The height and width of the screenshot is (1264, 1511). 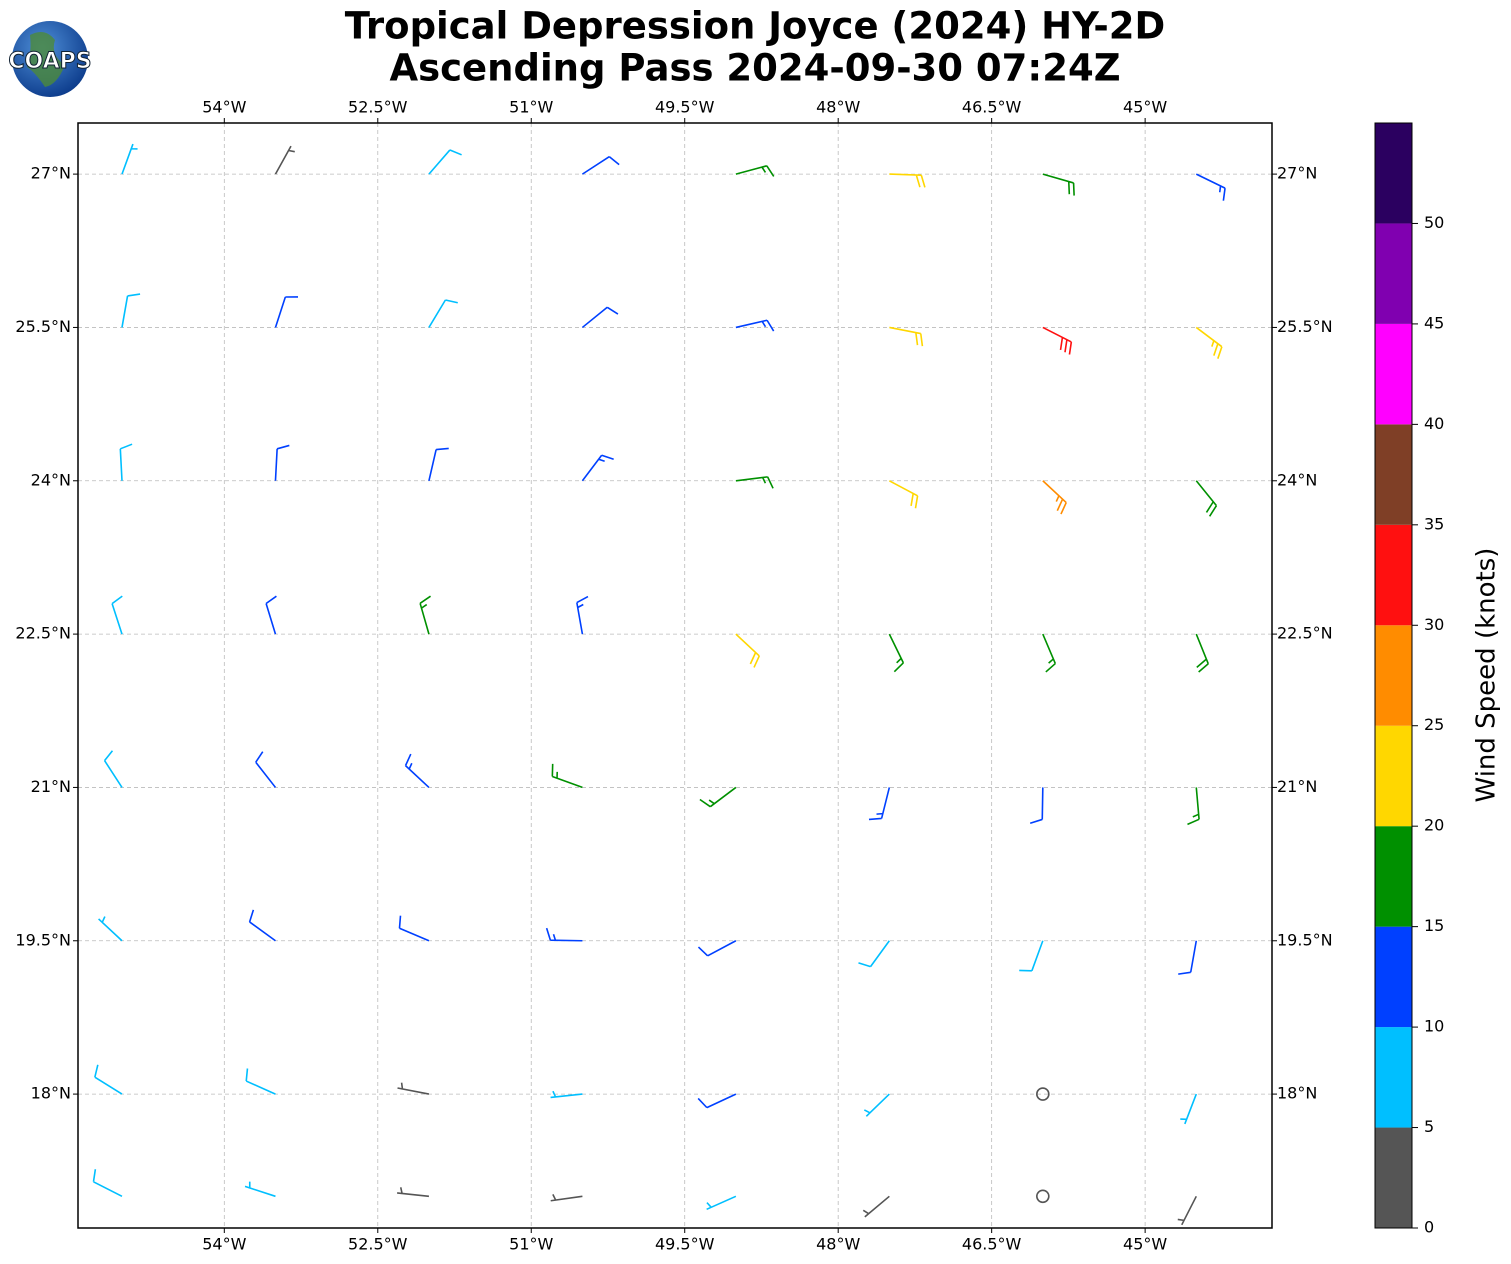 I want to click on colorbar-tick-label: 35, so click(x=1434, y=523).